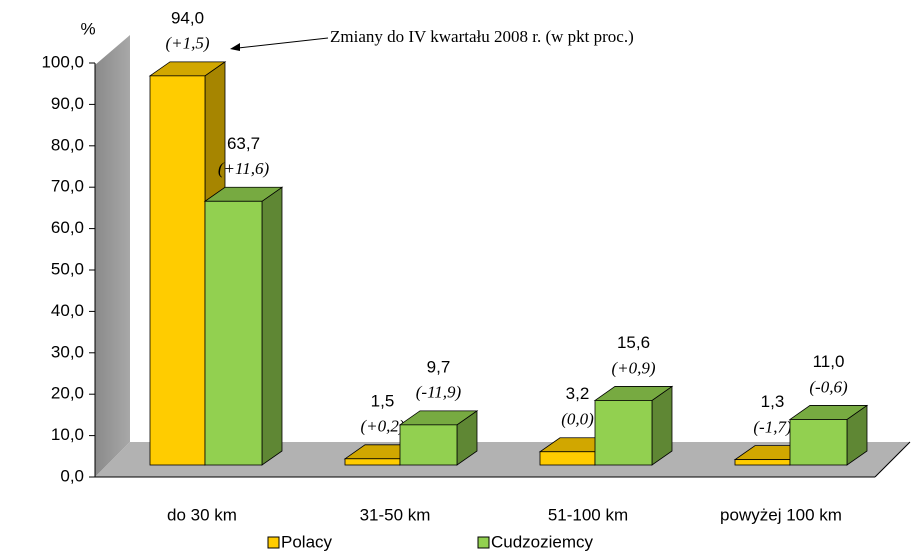  Describe the element at coordinates (72, 475) in the screenshot. I see `y-tick-label: 0,0` at that location.